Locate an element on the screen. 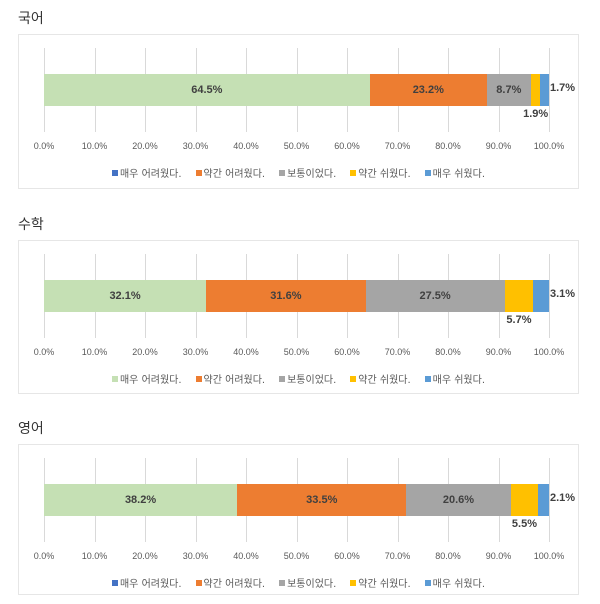 Image resolution: width=600 pixels, height=604 pixels. stacked-bar: 64.5% 23.2% 8.7% is located at coordinates (296, 90).